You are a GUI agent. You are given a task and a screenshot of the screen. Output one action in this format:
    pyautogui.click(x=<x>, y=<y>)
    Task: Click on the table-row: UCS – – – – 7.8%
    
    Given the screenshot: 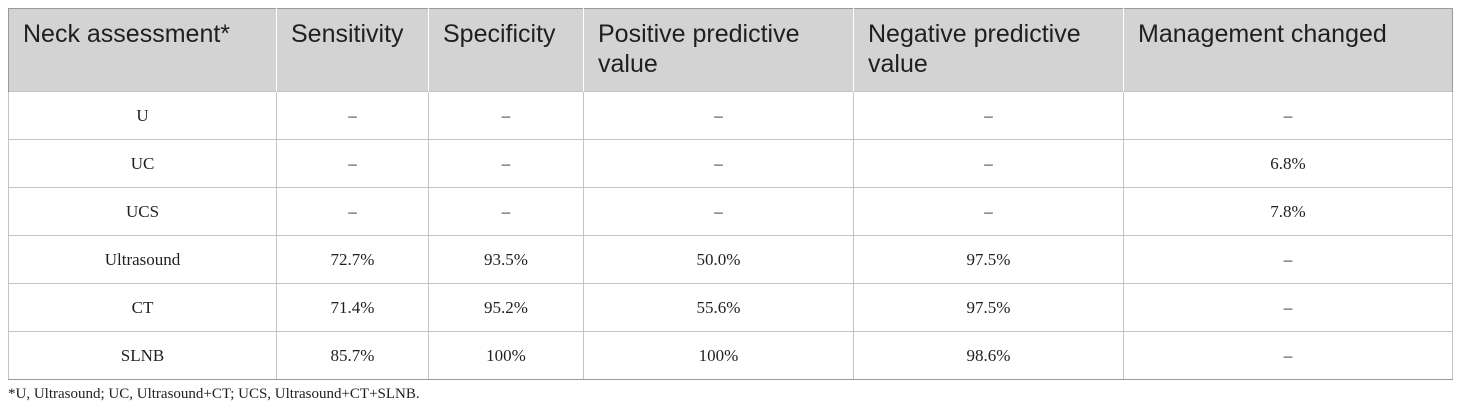 What is the action you would take?
    pyautogui.click(x=730, y=211)
    